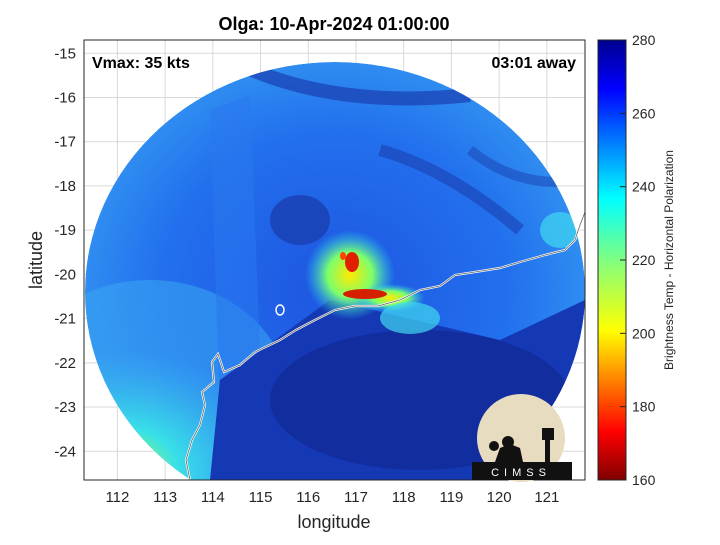 The height and width of the screenshot is (545, 720). Describe the element at coordinates (65, 97) in the screenshot. I see `y-tick-label: -16` at that location.